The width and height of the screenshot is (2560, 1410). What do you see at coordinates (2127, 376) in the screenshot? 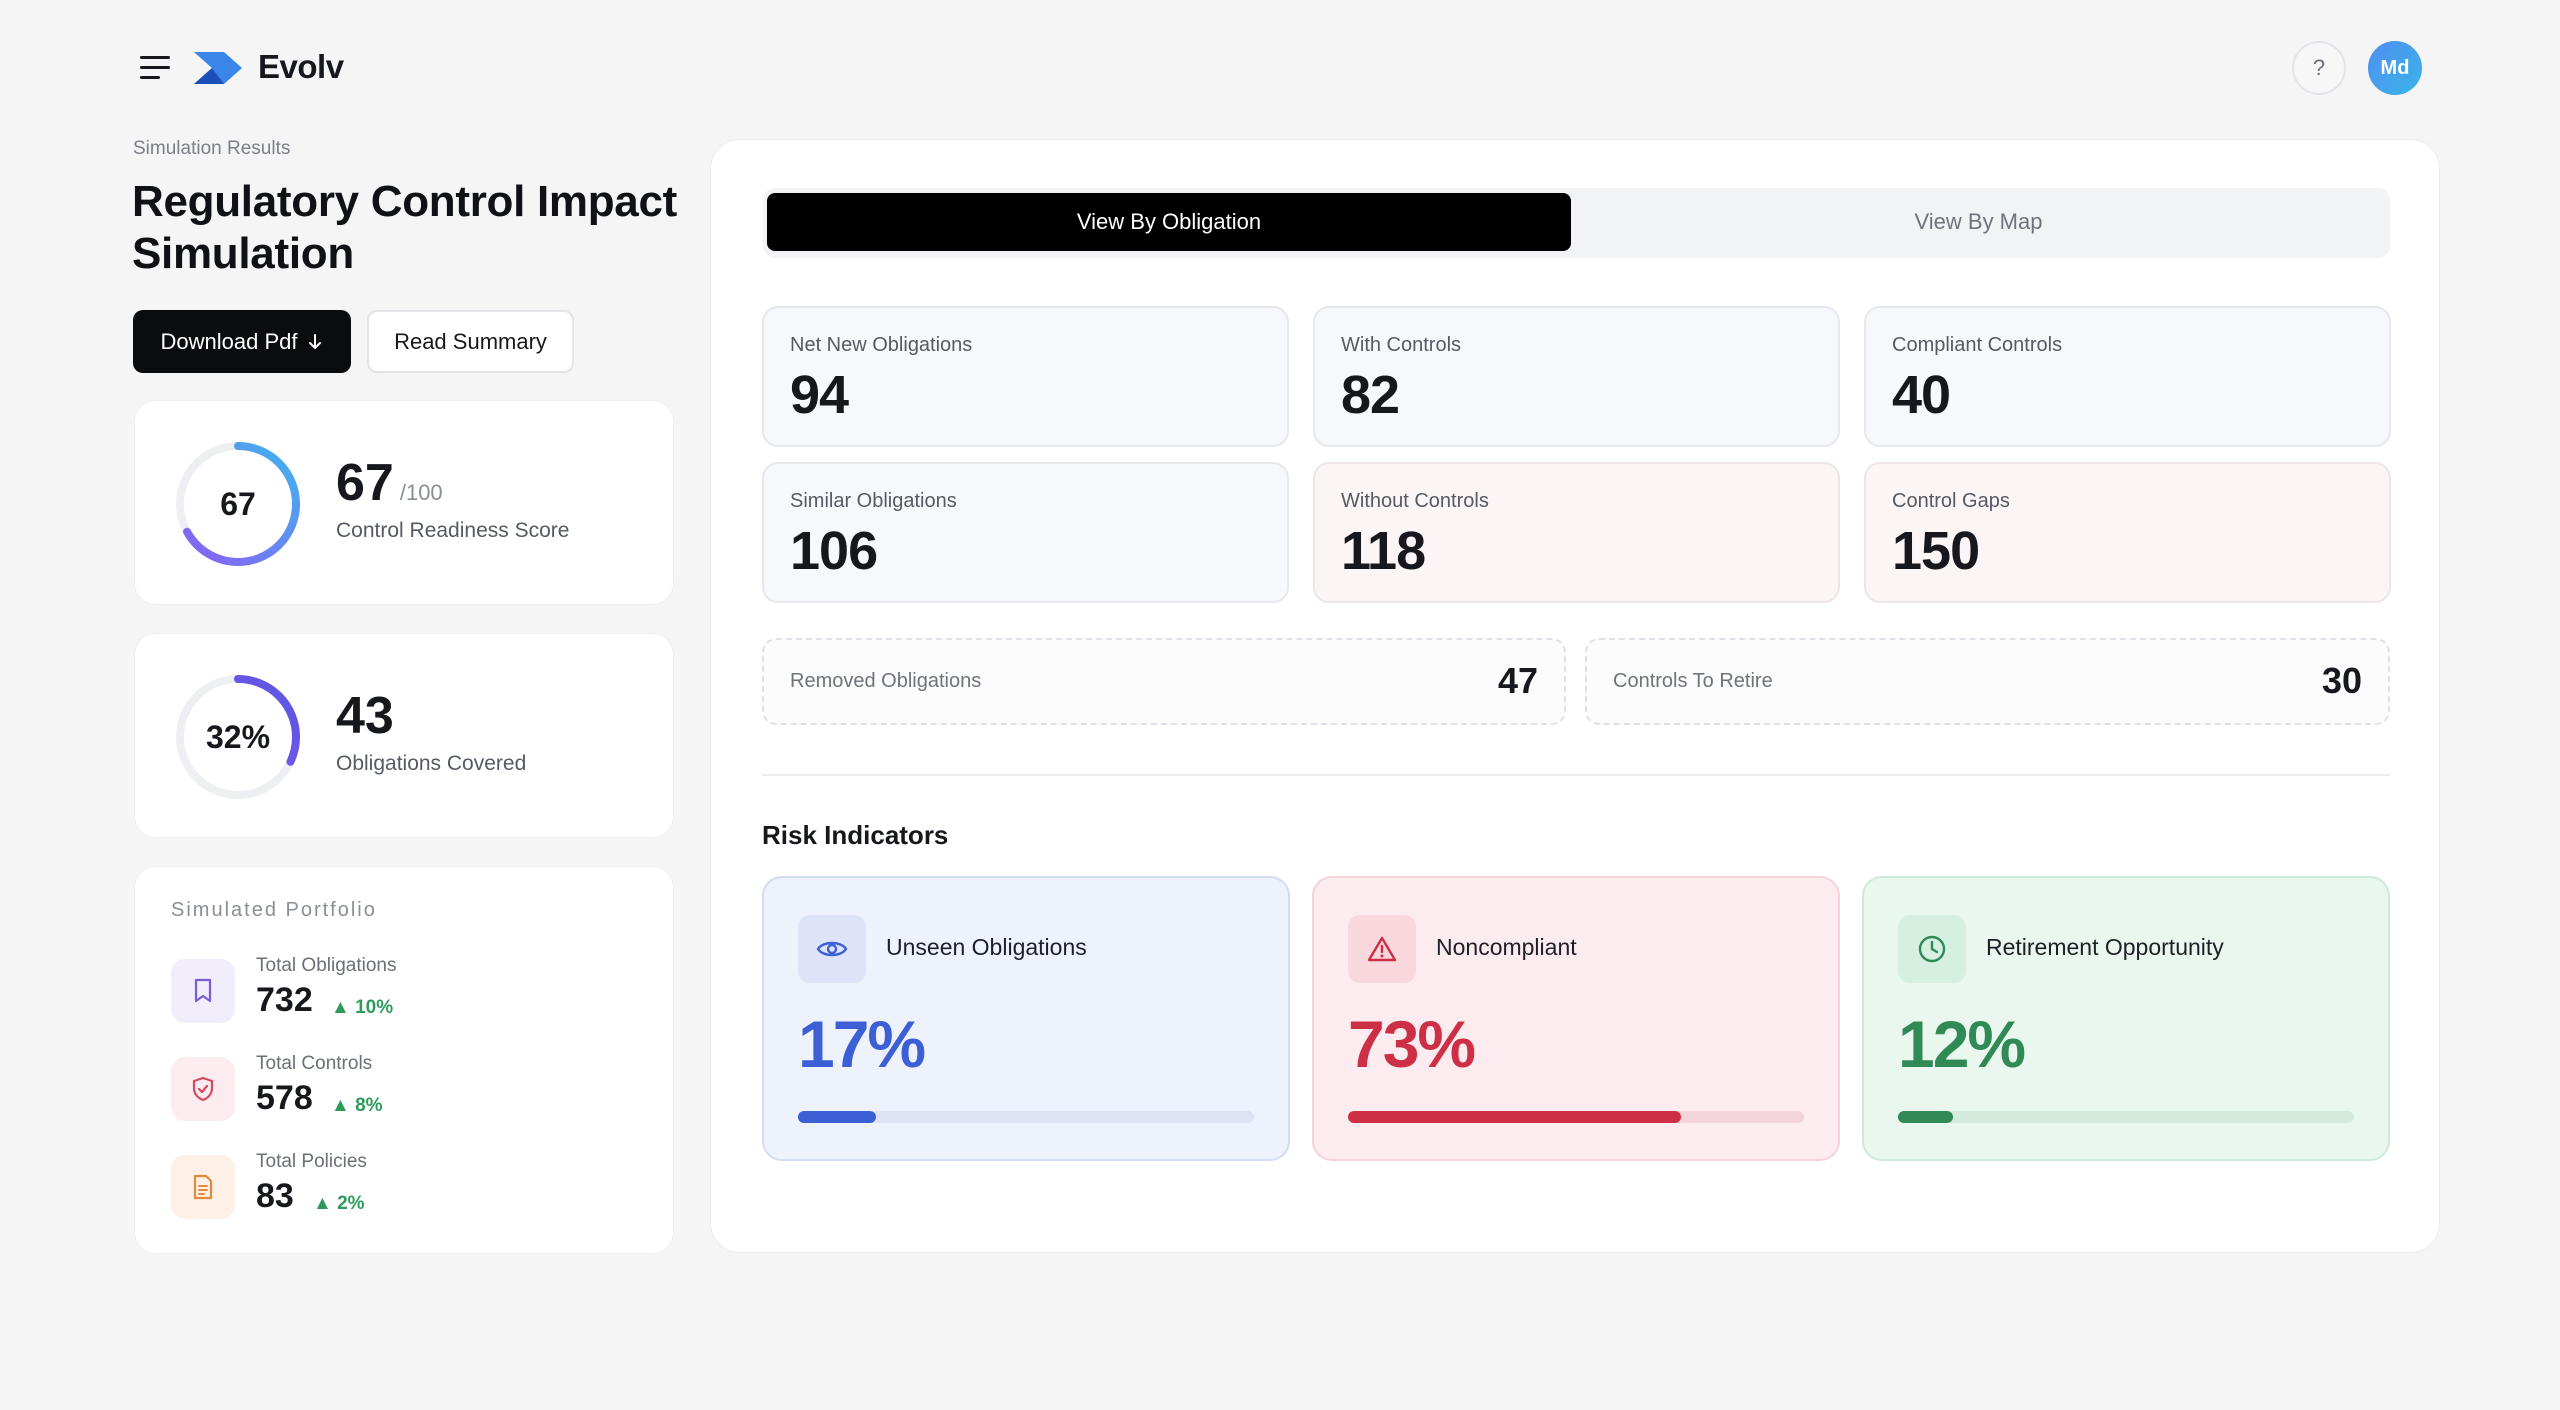
I see `stat-card-compliant-controls: Compliant Controls 40` at bounding box center [2127, 376].